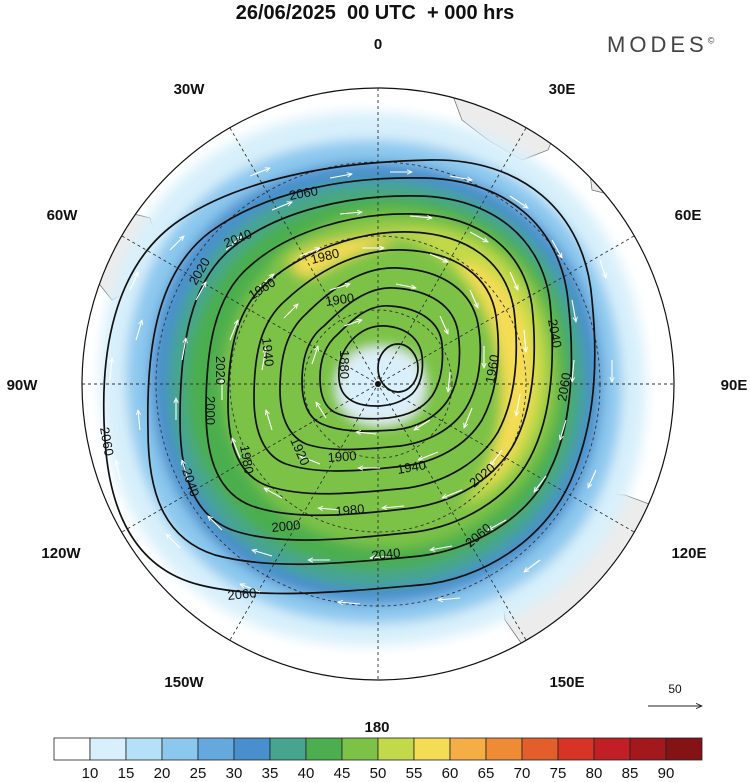  What do you see at coordinates (562, 89) in the screenshot?
I see `lon-label-30e: 30E` at bounding box center [562, 89].